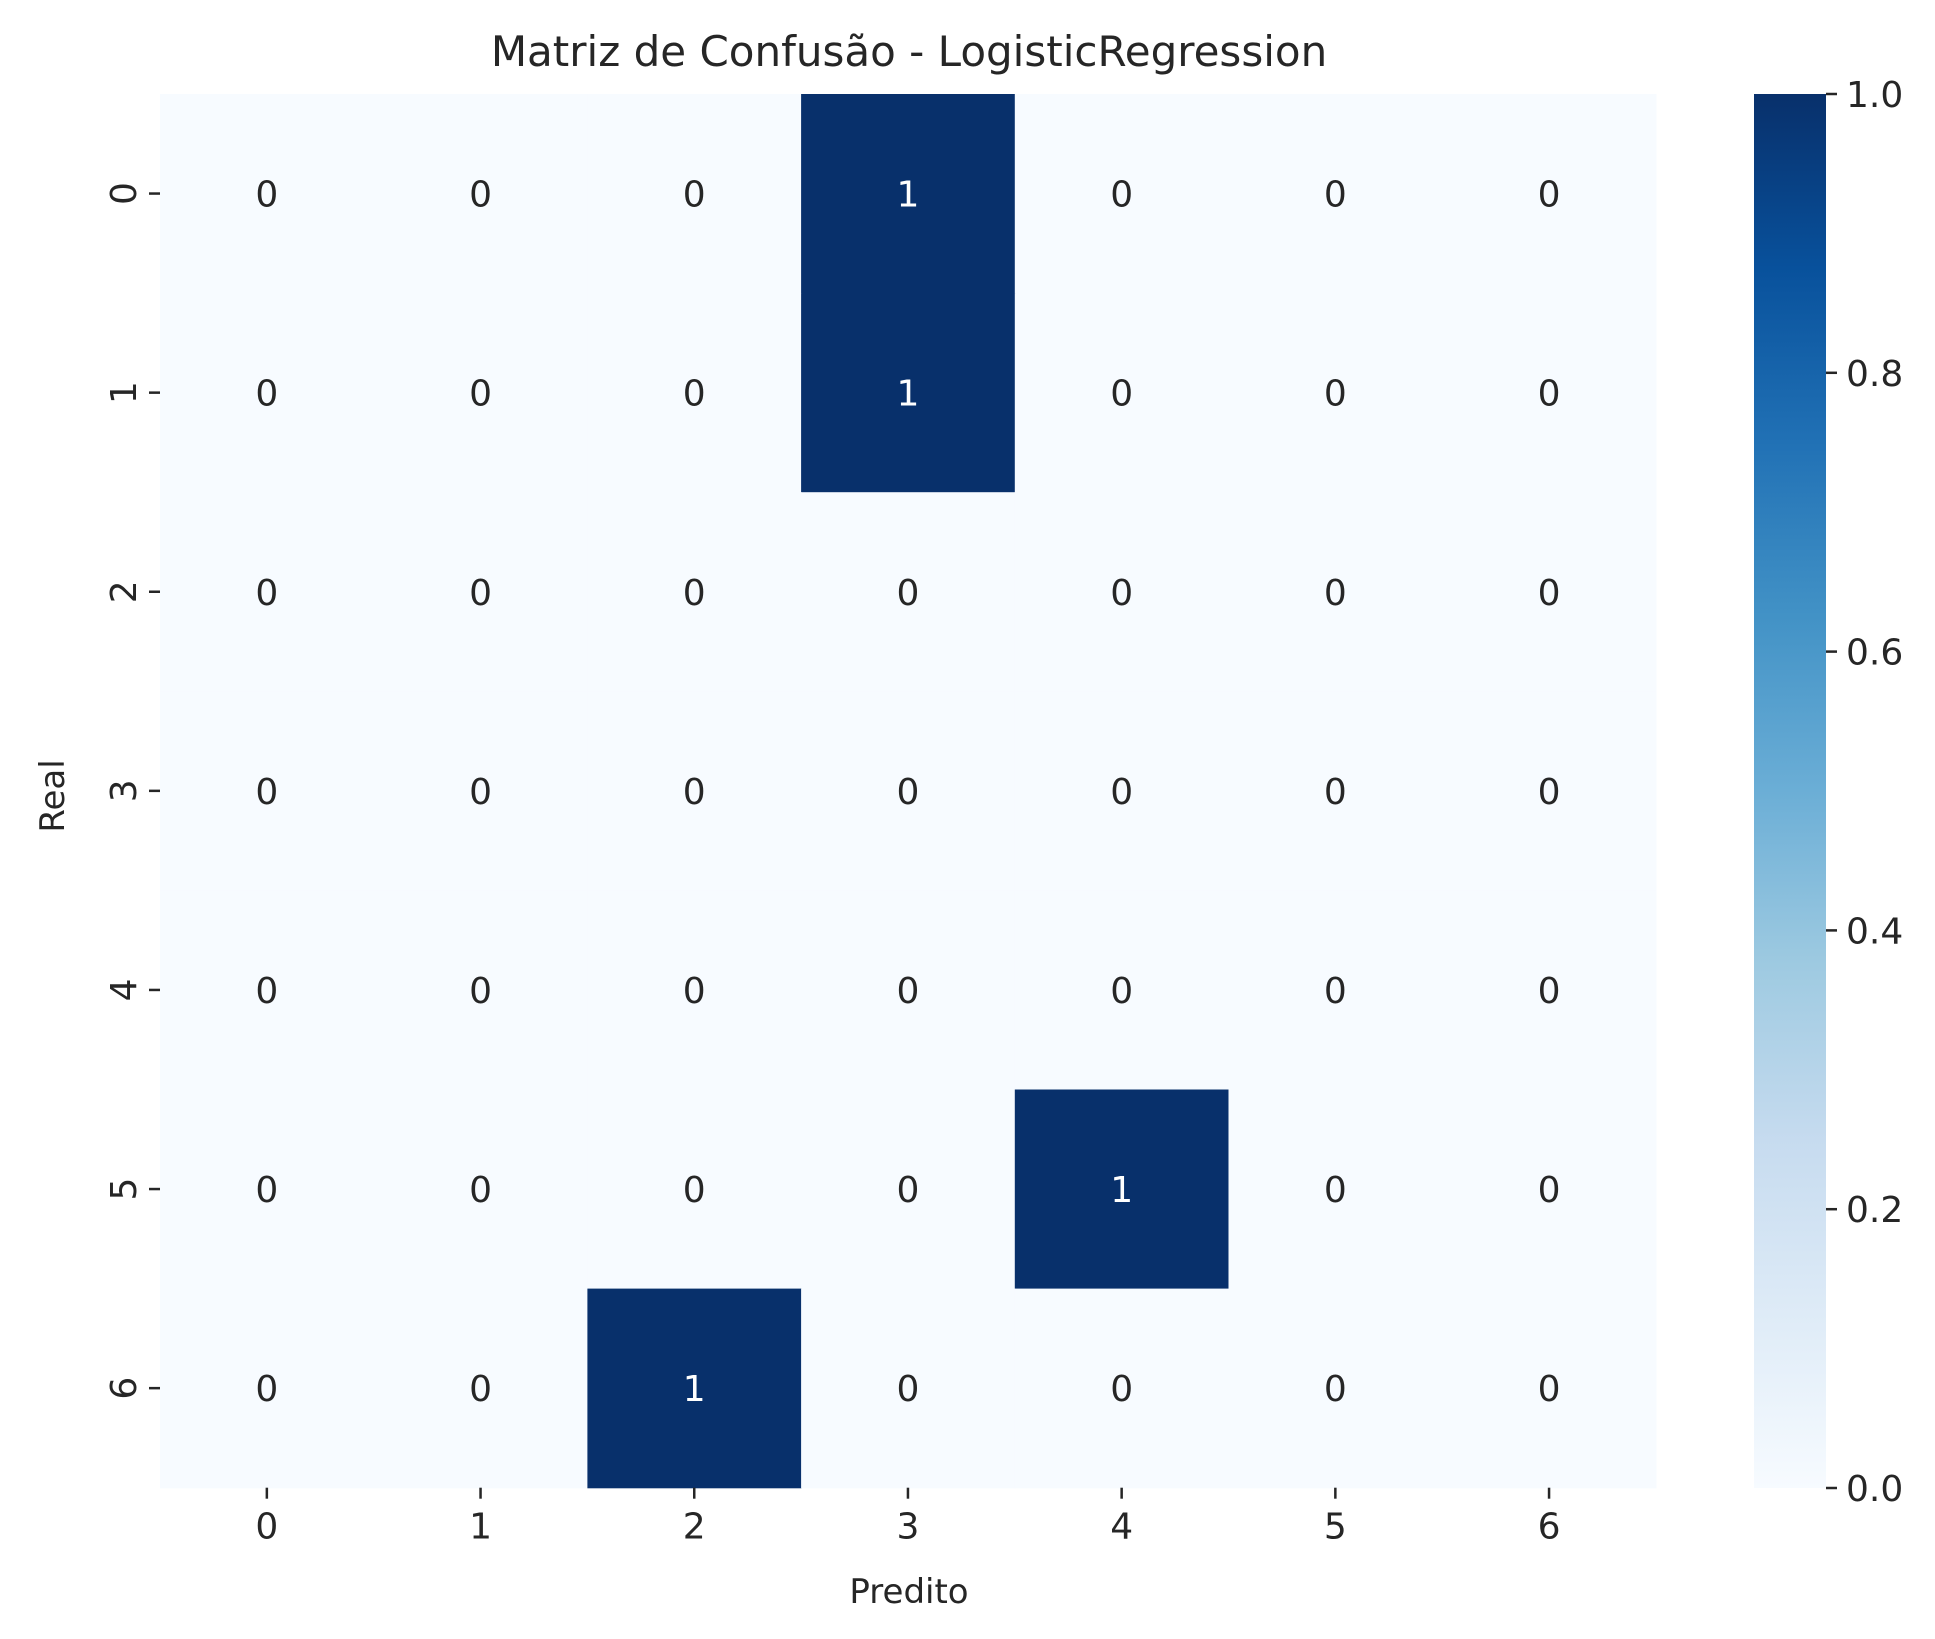 This screenshot has width=1935, height=1639. What do you see at coordinates (124, 1189) in the screenshot?
I see `y-tick-label: 5` at bounding box center [124, 1189].